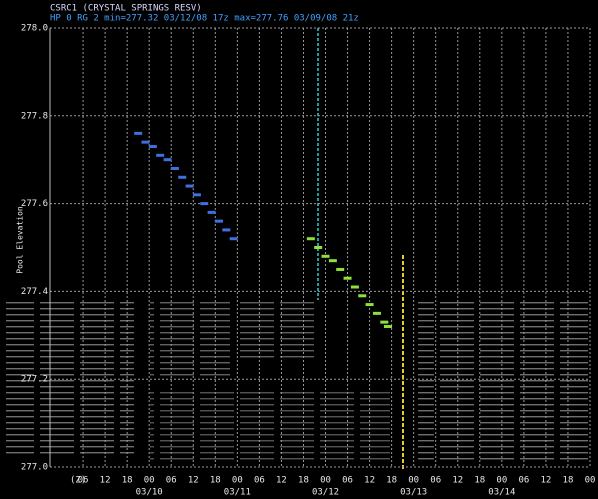 This screenshot has height=499, width=598. I want to click on date-label: 03/10, so click(149, 493).